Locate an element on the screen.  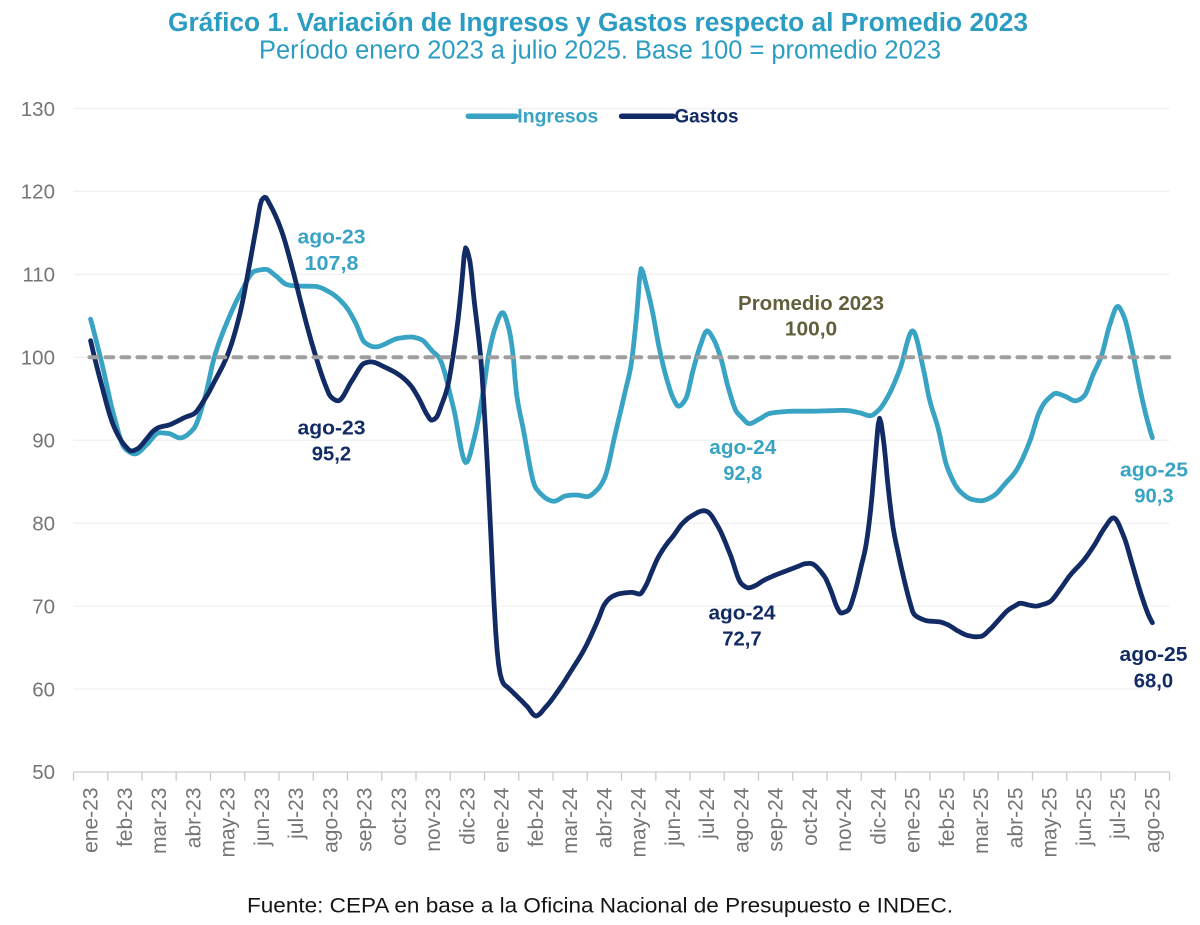
svg-text: 95,2 is located at coordinates (331, 454).